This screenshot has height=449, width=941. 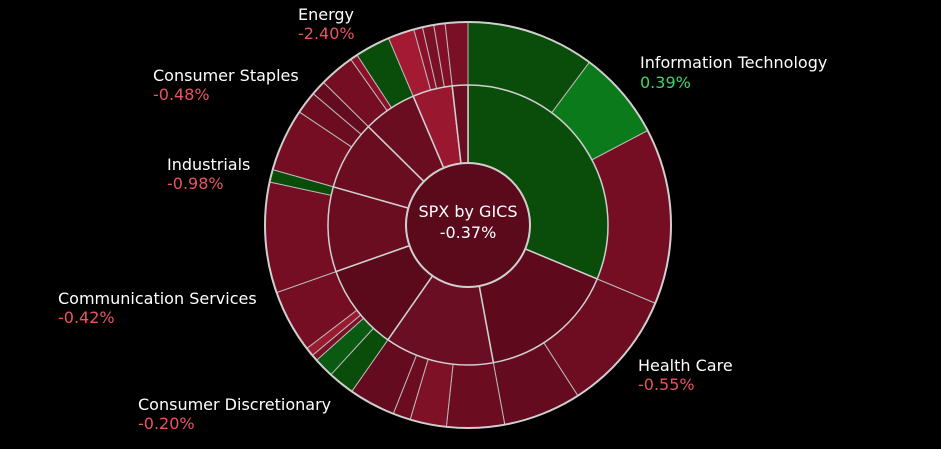 I want to click on label-change: -2.40%, so click(x=326, y=33).